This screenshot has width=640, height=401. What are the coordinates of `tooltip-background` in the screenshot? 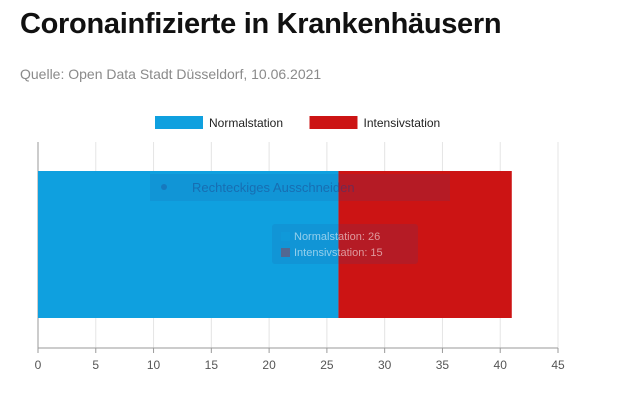 It's located at (345, 244).